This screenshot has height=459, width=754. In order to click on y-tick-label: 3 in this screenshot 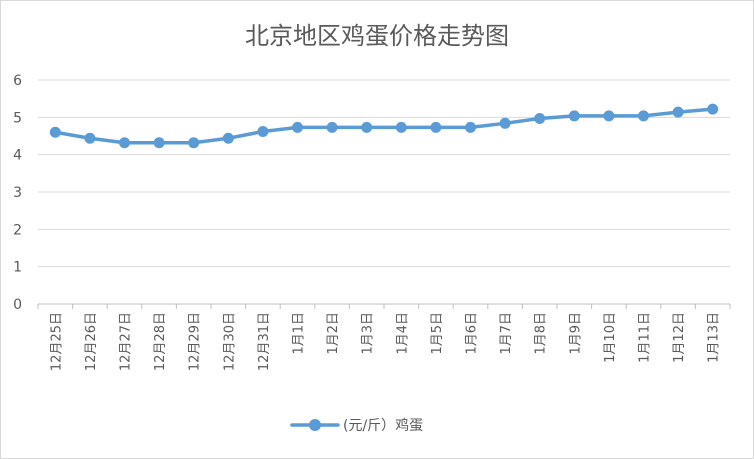, I will do `click(17, 193)`.